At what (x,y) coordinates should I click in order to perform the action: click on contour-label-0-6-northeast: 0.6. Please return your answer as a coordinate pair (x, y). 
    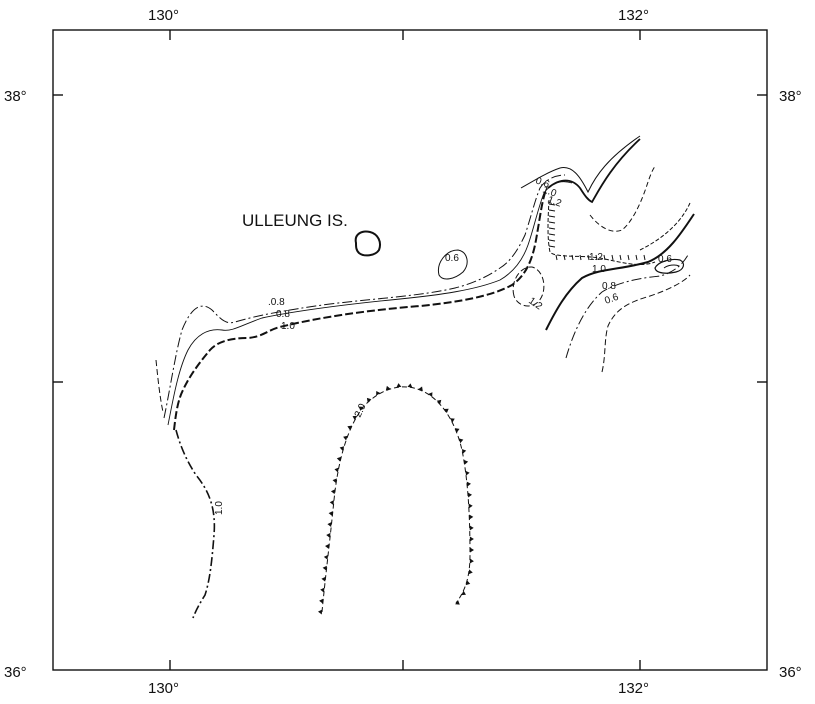
    Looking at the image, I should click on (542, 182).